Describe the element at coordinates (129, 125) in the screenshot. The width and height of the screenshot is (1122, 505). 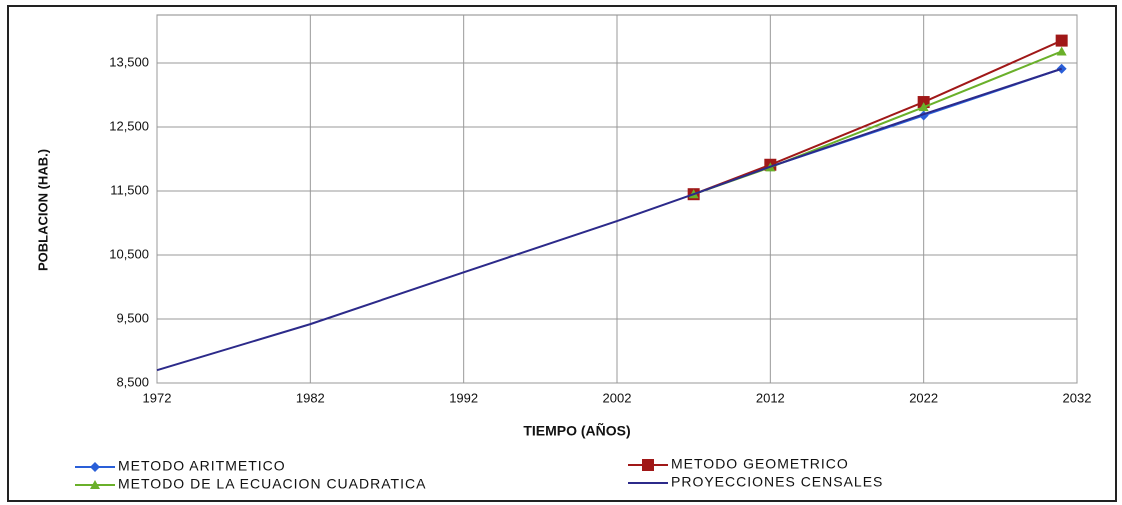
I see `y-tick-label: 12,500` at that location.